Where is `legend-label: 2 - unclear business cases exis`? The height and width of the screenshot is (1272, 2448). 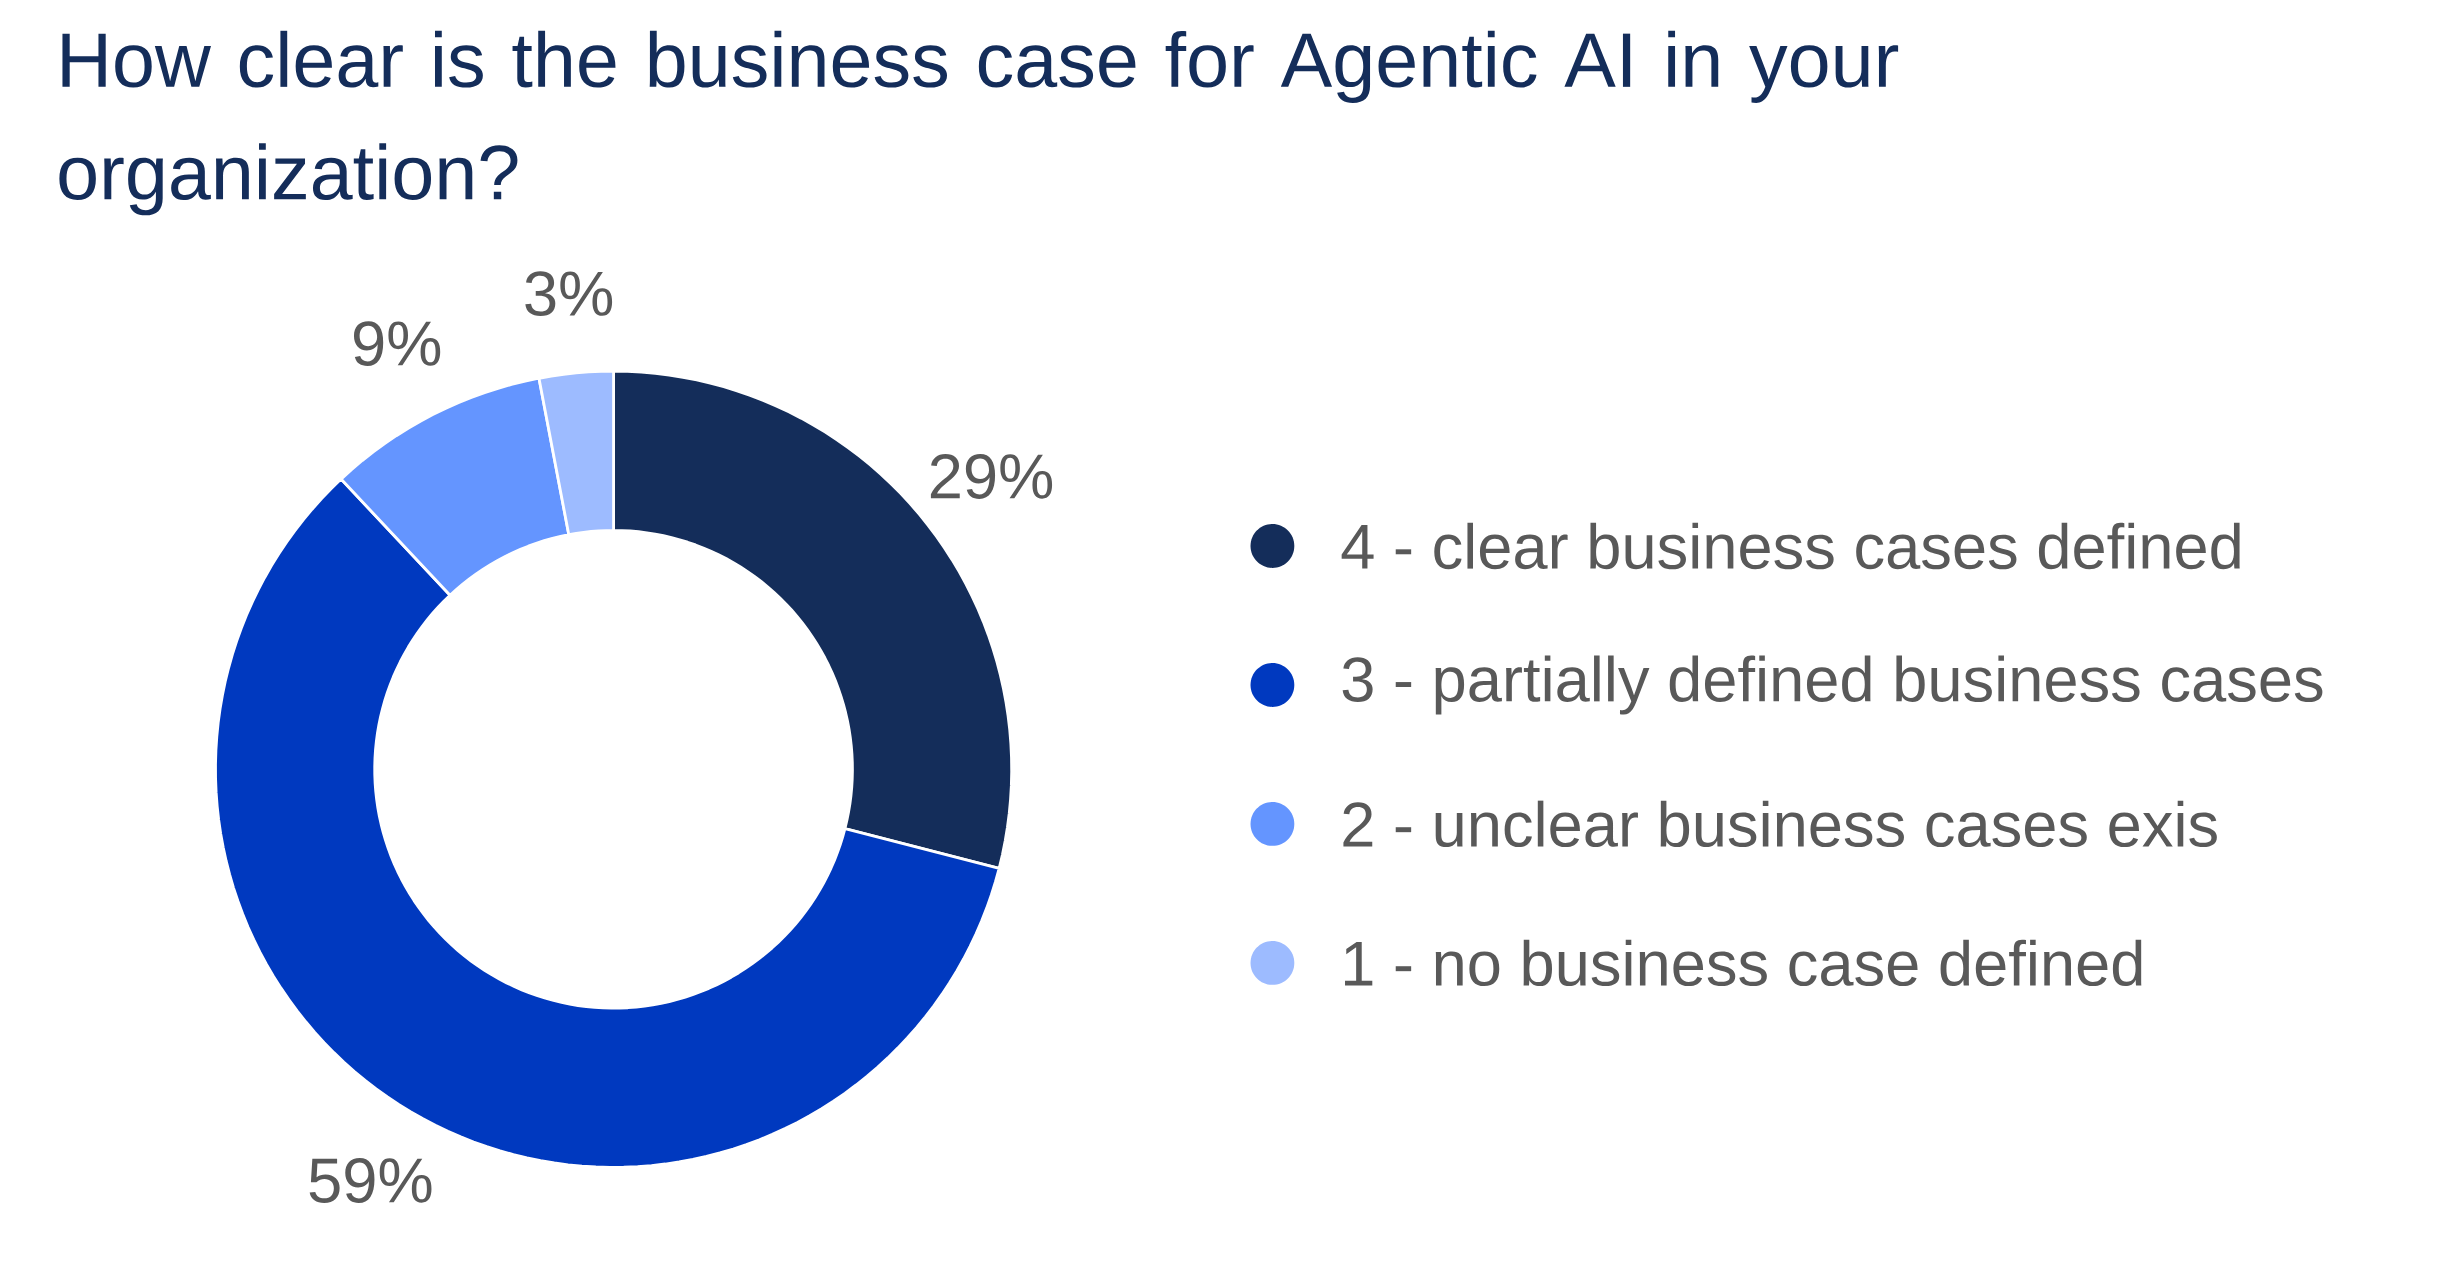
legend-label: 2 - unclear business cases exis is located at coordinates (1780, 824).